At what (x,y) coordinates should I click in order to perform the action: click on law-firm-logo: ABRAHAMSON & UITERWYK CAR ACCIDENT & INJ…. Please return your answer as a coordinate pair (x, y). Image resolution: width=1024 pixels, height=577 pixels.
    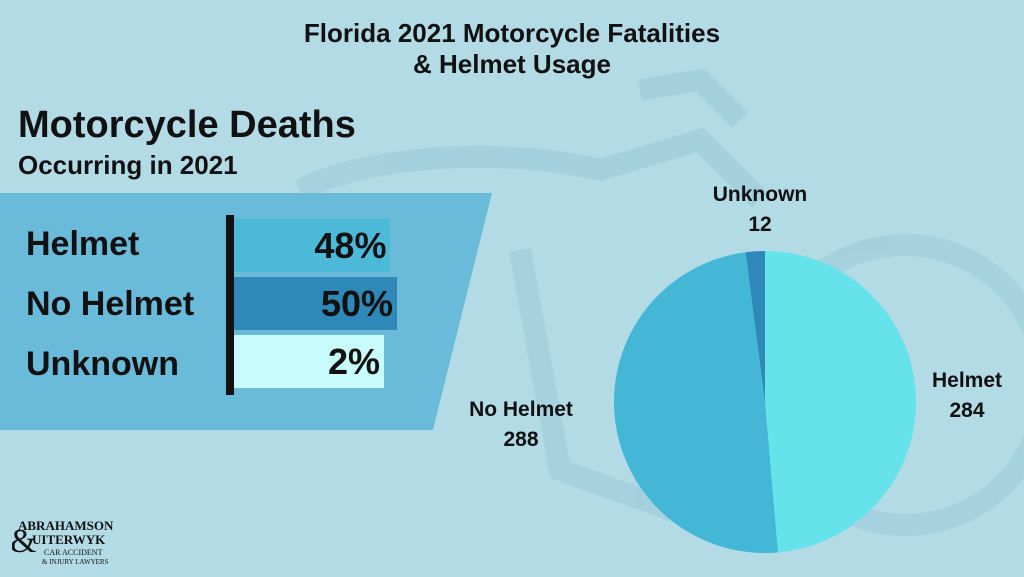
    Looking at the image, I should click on (63, 542).